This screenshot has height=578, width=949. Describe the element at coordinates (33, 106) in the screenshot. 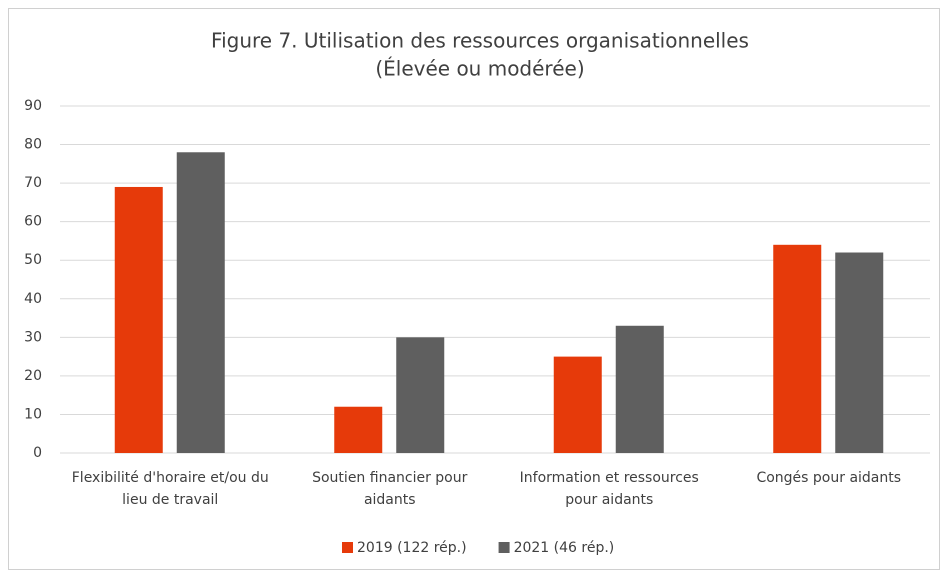

I see `y-tick-label: 90` at that location.